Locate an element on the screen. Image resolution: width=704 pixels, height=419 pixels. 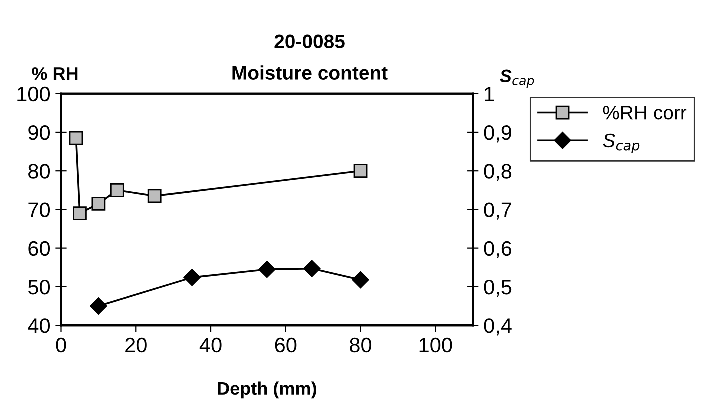
y-tick-label: 90 is located at coordinates (39, 132).